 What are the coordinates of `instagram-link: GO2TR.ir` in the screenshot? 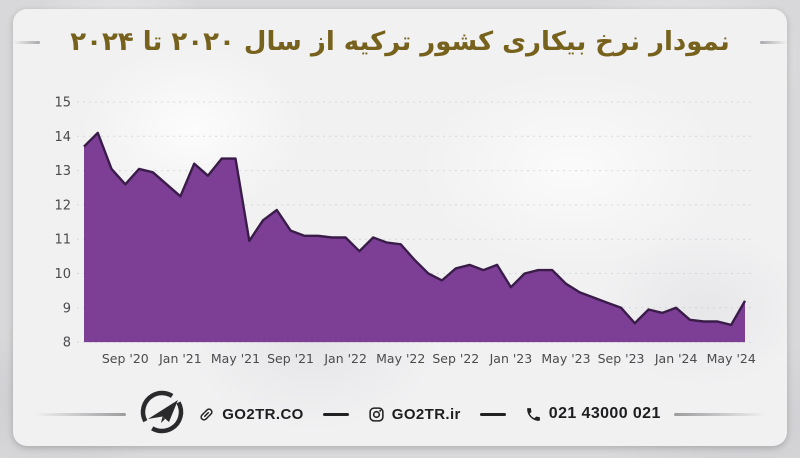 It's located at (414, 414).